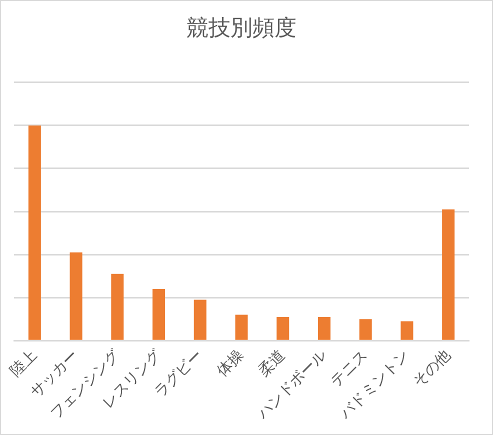 The image size is (493, 435). What do you see at coordinates (271, 363) in the screenshot?
I see `x-tick-label: 柔道` at bounding box center [271, 363].